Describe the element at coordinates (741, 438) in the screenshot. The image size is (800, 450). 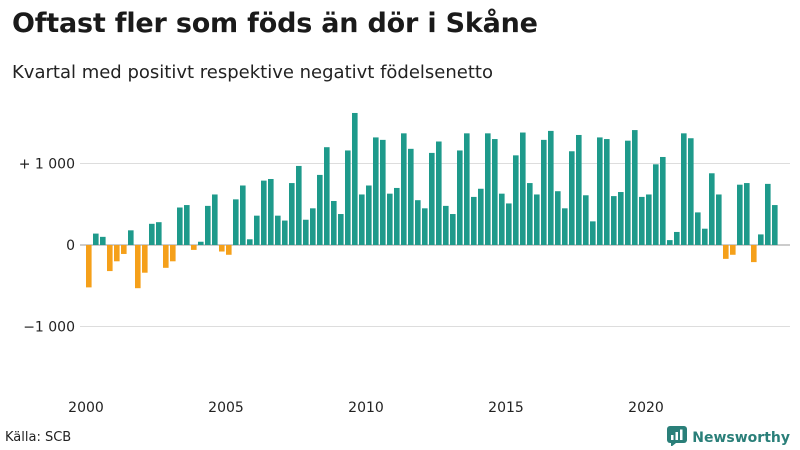
I see `brand-name: Newsworthy` at that location.